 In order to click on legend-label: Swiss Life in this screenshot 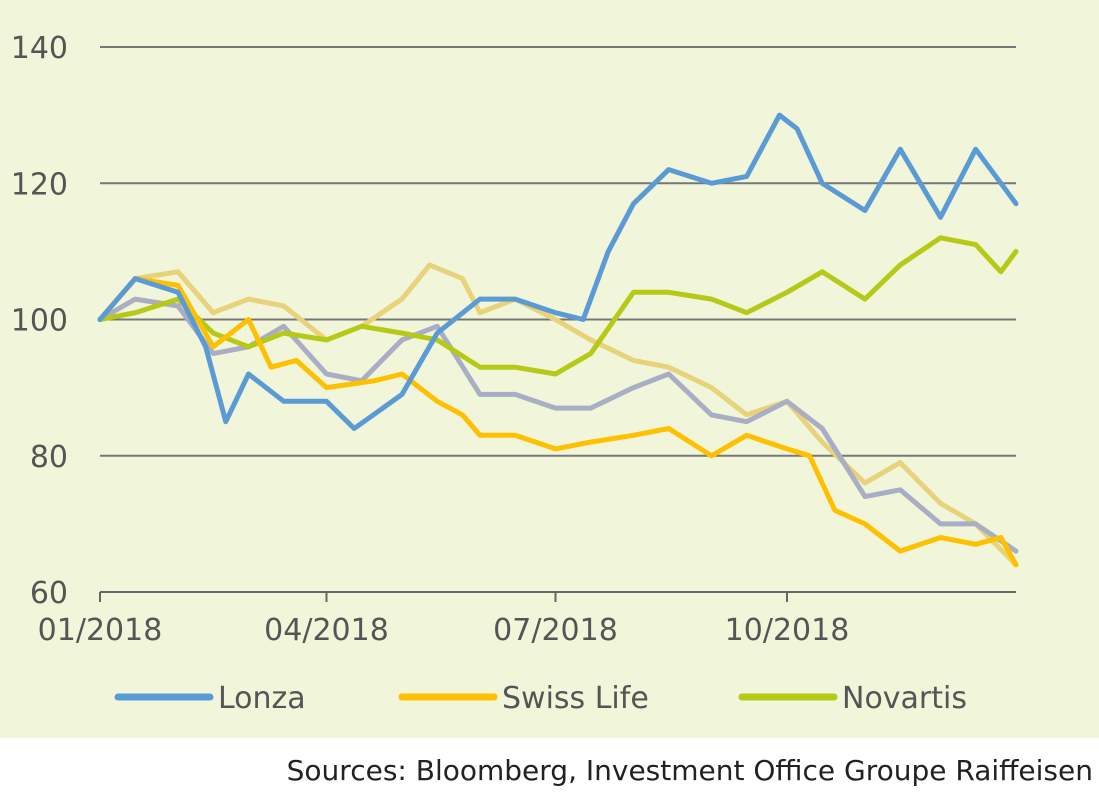, I will do `click(575, 698)`.